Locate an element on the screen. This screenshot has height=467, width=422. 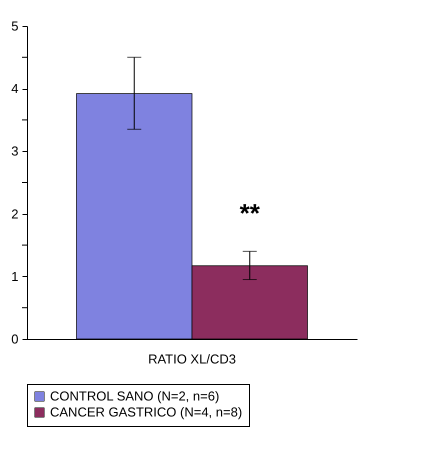
y-tick-label: 0 is located at coordinates (14, 339).